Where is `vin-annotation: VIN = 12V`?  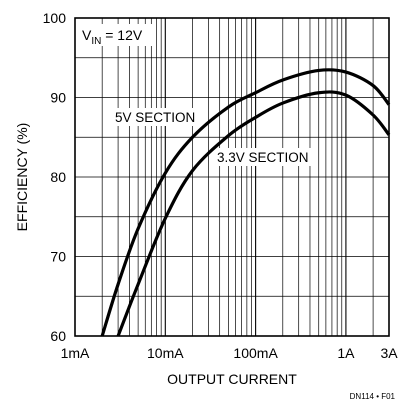
vin-annotation: VIN = 12V is located at coordinates (112, 37).